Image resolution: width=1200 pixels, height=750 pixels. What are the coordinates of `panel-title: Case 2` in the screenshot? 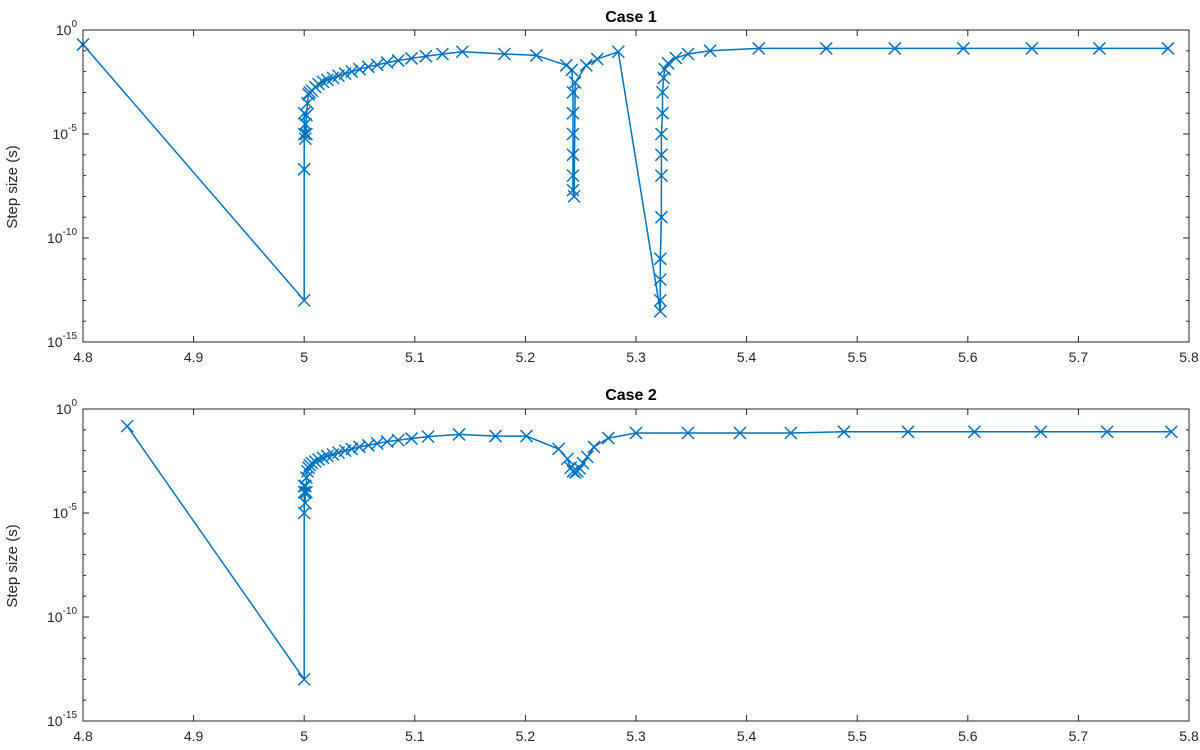 It's located at (631, 395).